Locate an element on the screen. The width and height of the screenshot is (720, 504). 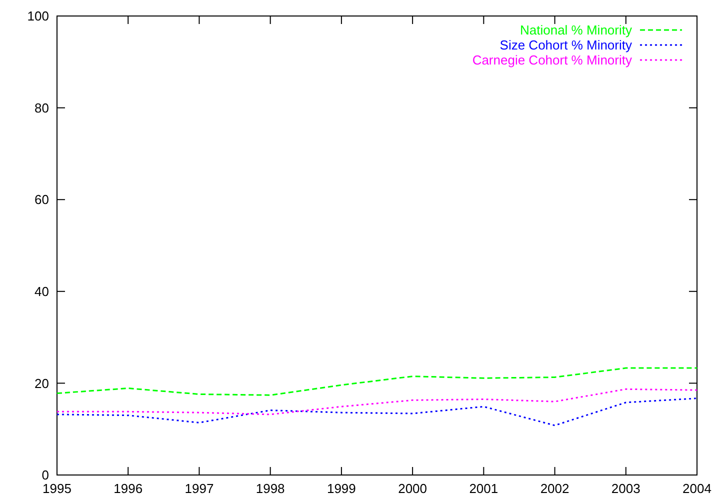
y-tick-label: 20 is located at coordinates (41, 383).